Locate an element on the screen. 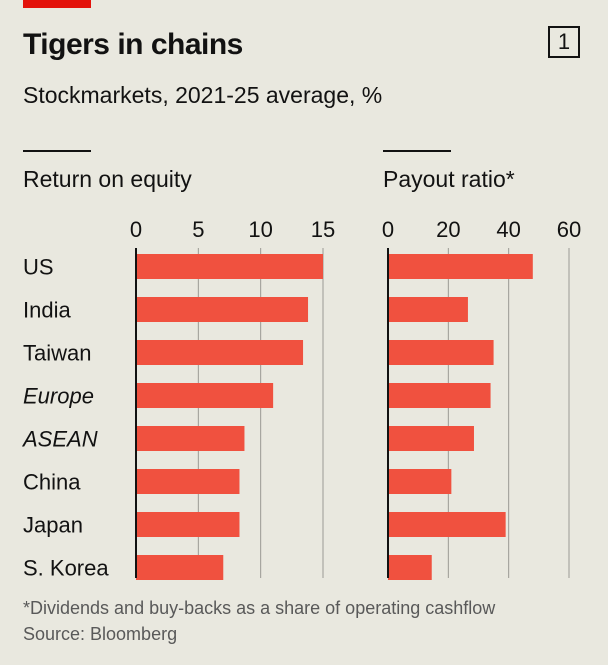 The image size is (608, 665). category-label-4: ASEAN is located at coordinates (59, 439).